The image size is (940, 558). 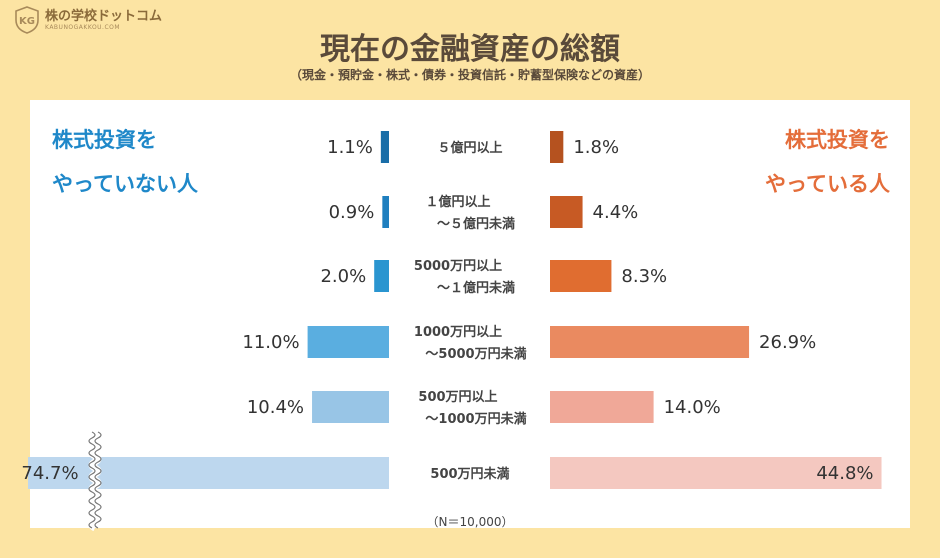 I want to click on chart-subtitle: （現金・預貯金・株式・債券・投資信託・貯蓄型保険などの資産）, so click(x=469, y=75).